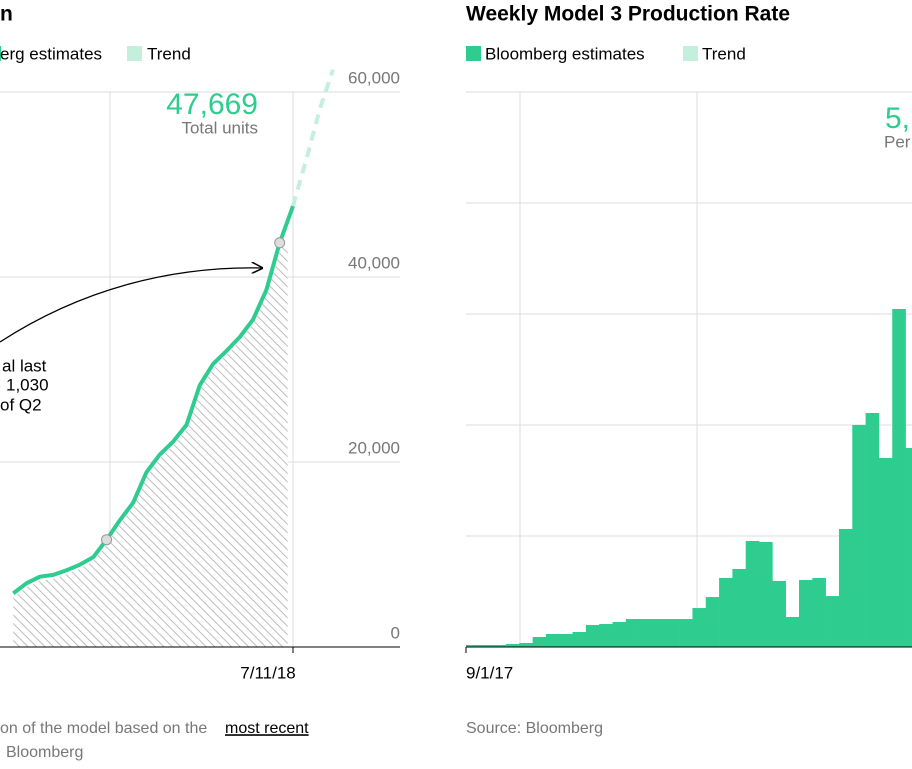  What do you see at coordinates (103, 728) in the screenshot?
I see `footnote: on of the model based on the` at bounding box center [103, 728].